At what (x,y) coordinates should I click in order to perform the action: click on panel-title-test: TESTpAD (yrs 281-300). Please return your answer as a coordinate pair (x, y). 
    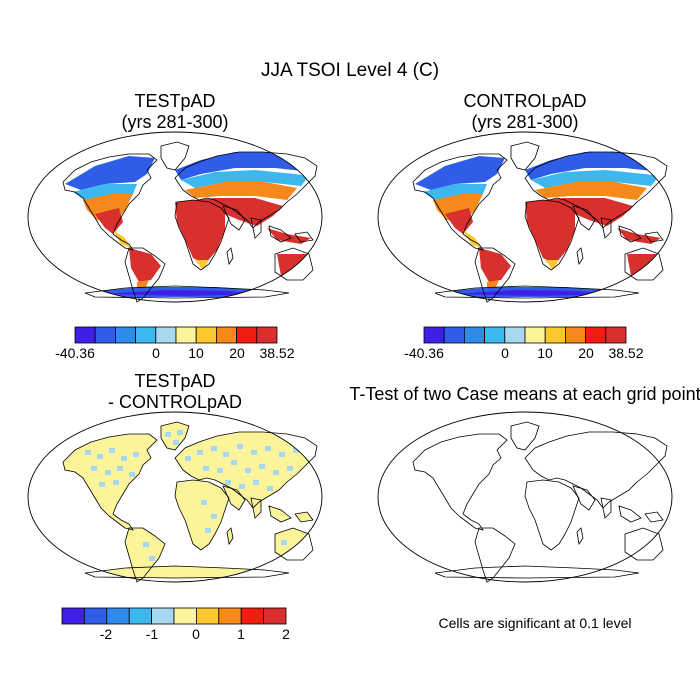
    Looking at the image, I should click on (175, 112).